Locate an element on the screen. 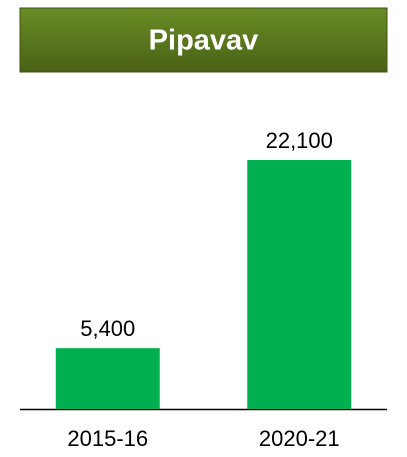  value-label: 5,400 is located at coordinates (107, 328).